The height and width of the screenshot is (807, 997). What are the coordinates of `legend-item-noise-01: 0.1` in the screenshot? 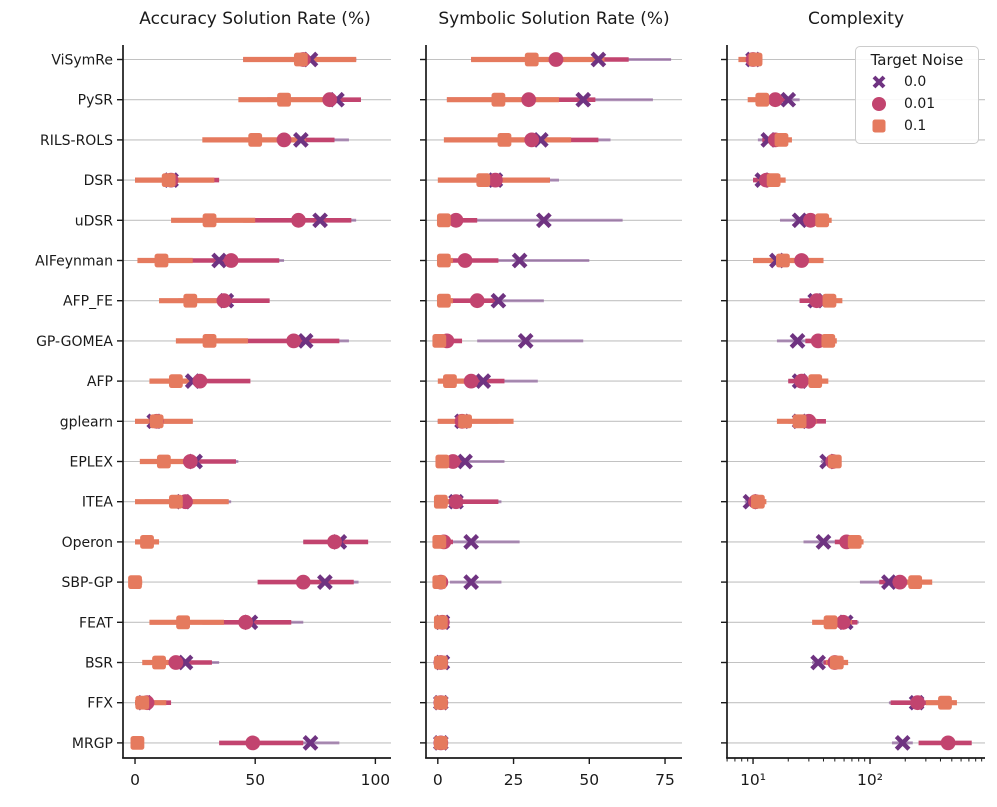 It's located at (917, 126).